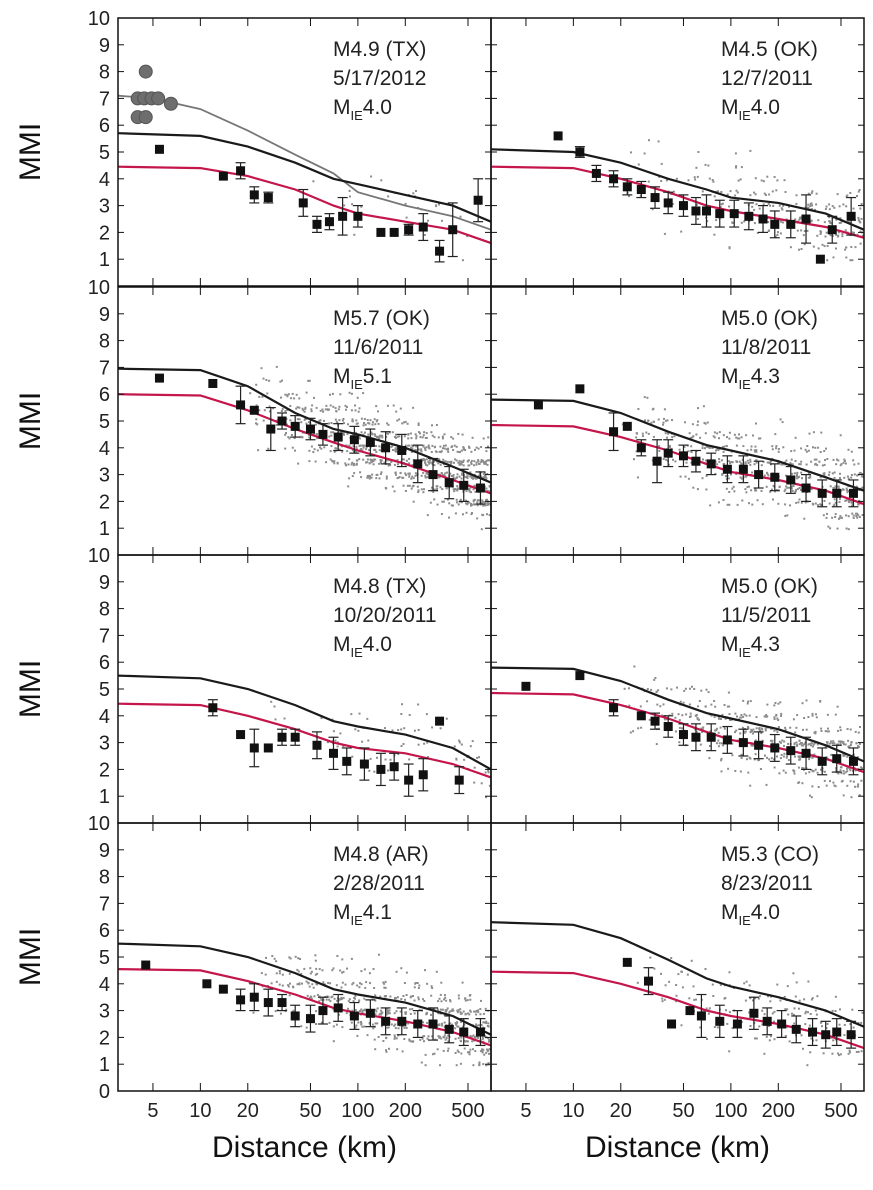 The height and width of the screenshot is (1190, 873). What do you see at coordinates (357, 115) in the screenshot?
I see `mag-subscript: IE` at bounding box center [357, 115].